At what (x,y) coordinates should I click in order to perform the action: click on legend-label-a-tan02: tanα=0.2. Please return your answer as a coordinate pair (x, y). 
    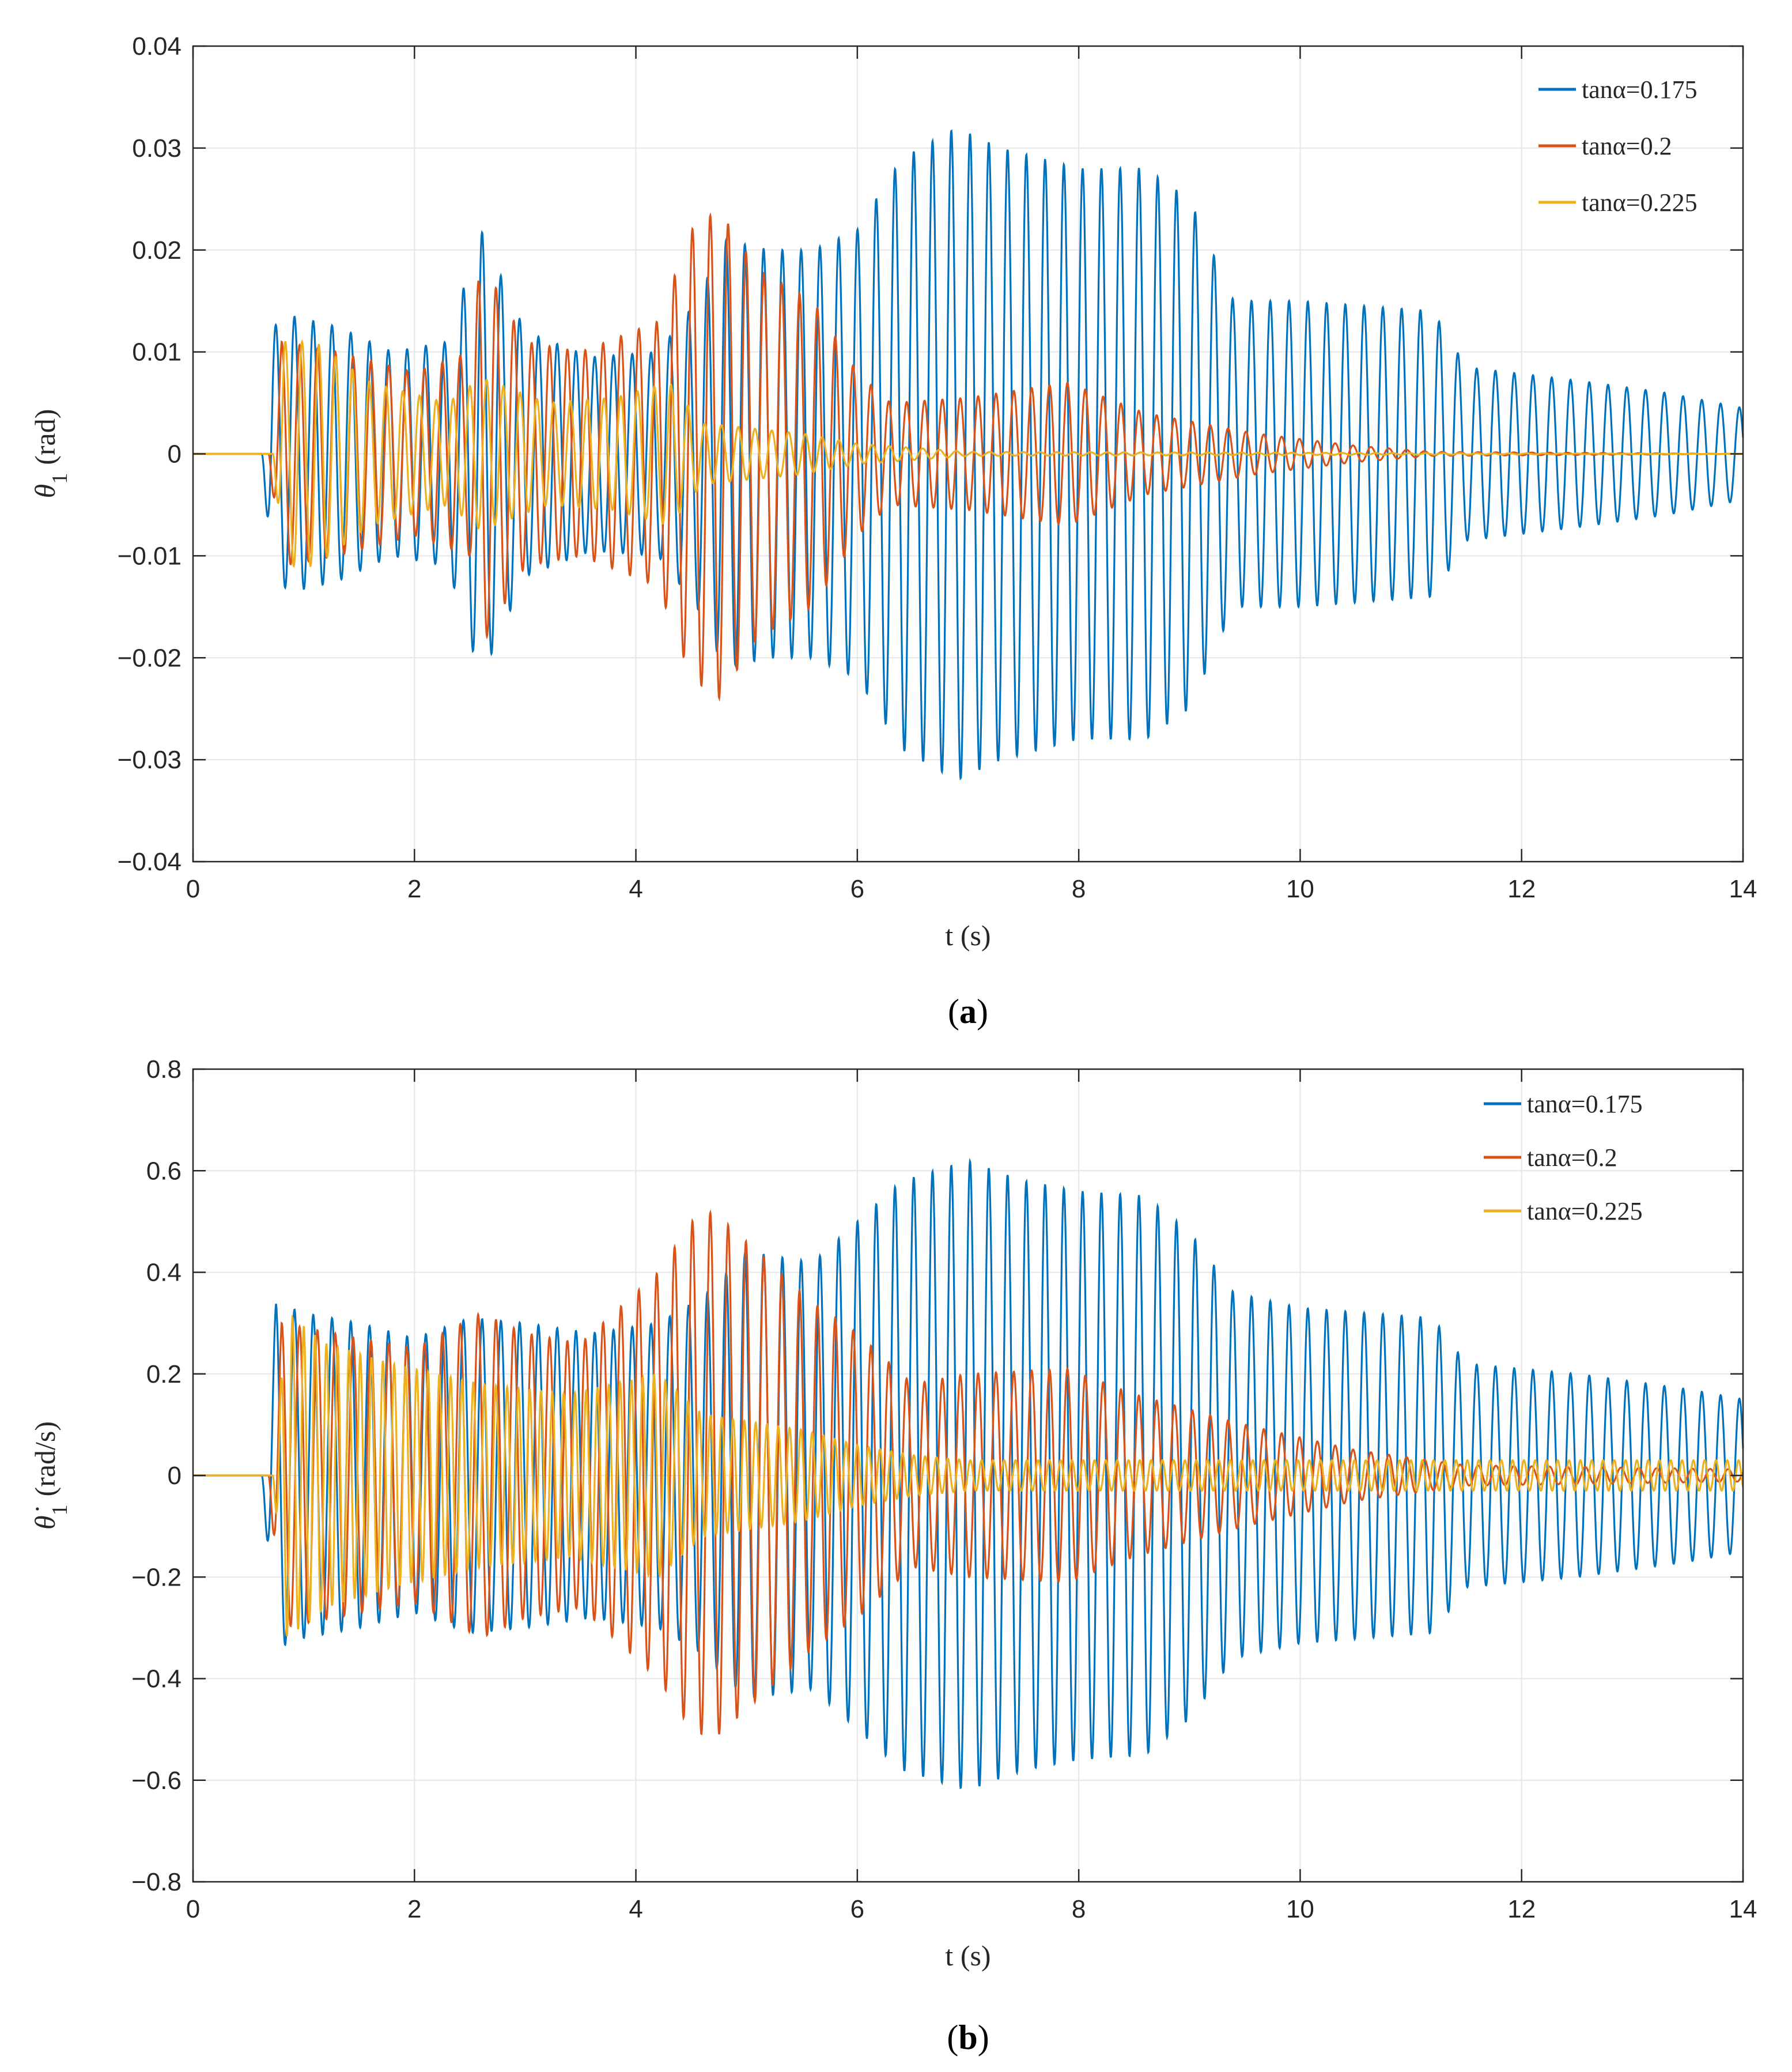
    Looking at the image, I should click on (1627, 146).